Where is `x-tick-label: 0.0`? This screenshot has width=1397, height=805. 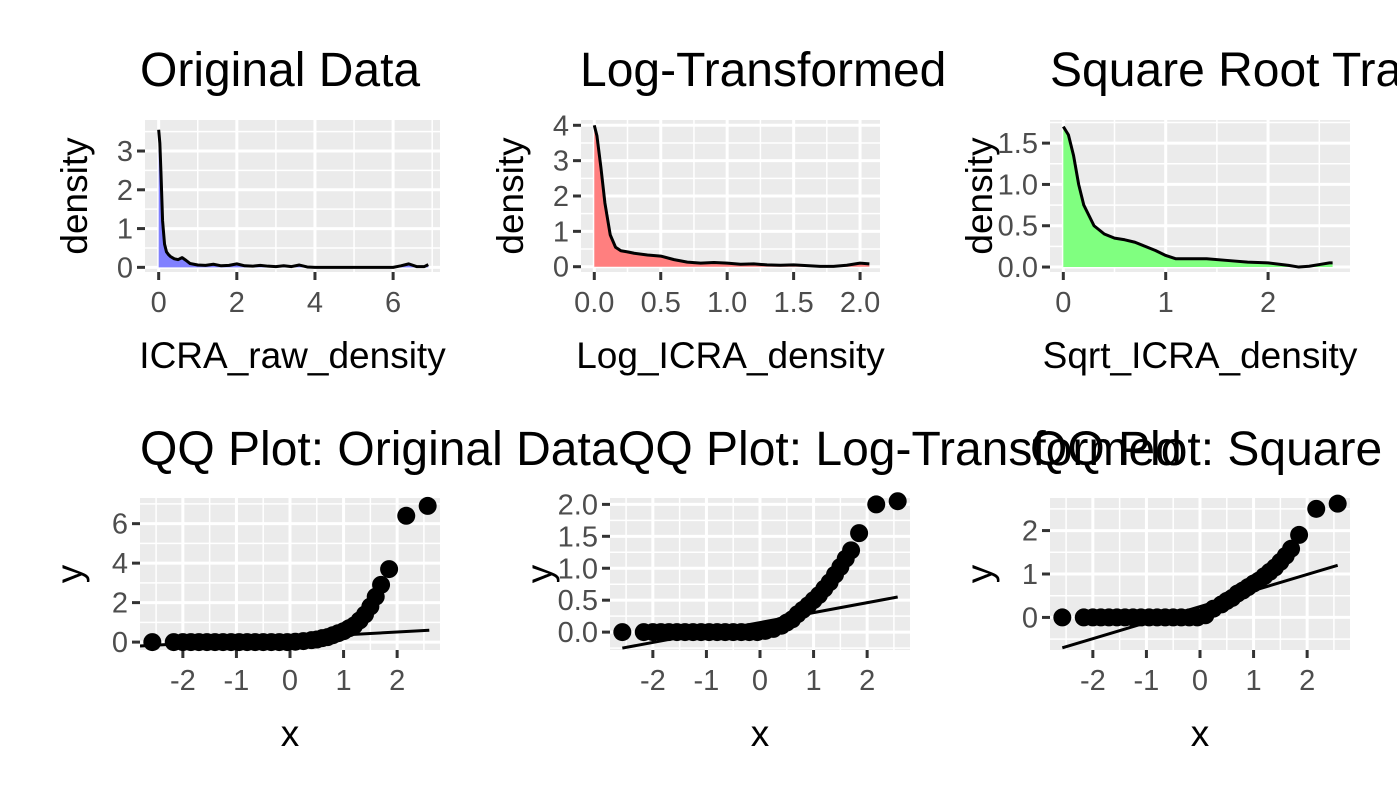
x-tick-label: 0.0 is located at coordinates (594, 303).